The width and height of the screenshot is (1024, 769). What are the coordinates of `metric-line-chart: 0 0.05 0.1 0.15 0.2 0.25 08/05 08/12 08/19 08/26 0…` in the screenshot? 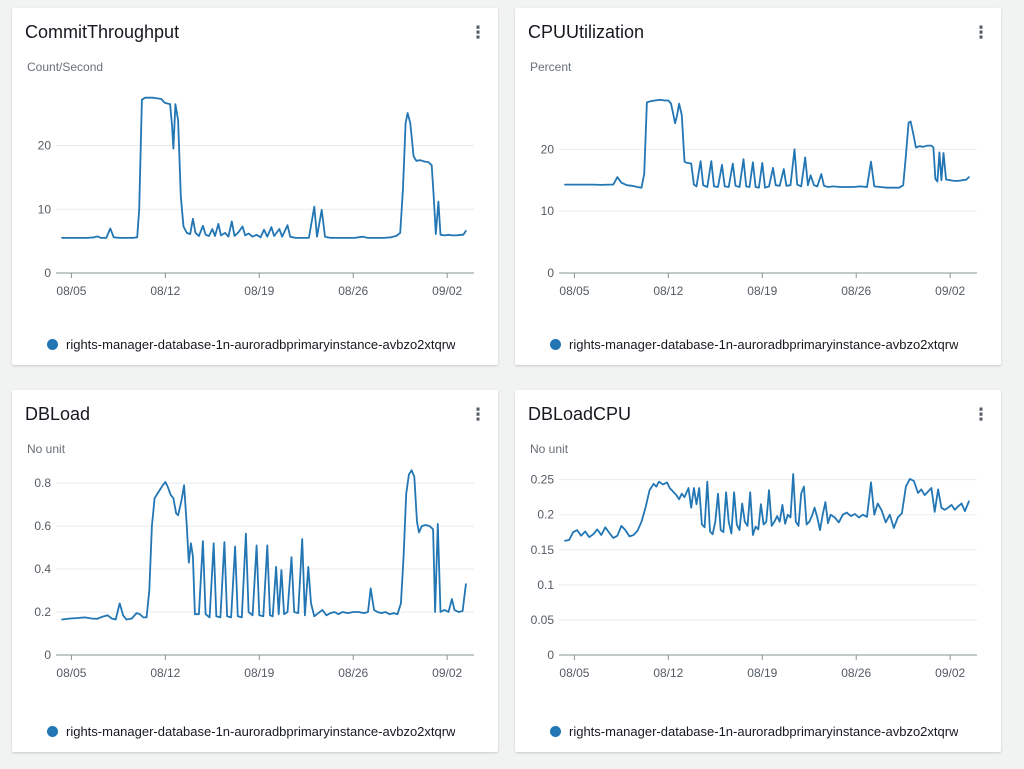 It's located at (753, 576).